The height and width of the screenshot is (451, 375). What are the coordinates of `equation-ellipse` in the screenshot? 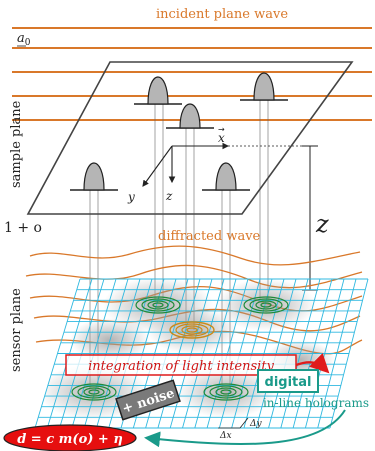 It's located at (70, 437).